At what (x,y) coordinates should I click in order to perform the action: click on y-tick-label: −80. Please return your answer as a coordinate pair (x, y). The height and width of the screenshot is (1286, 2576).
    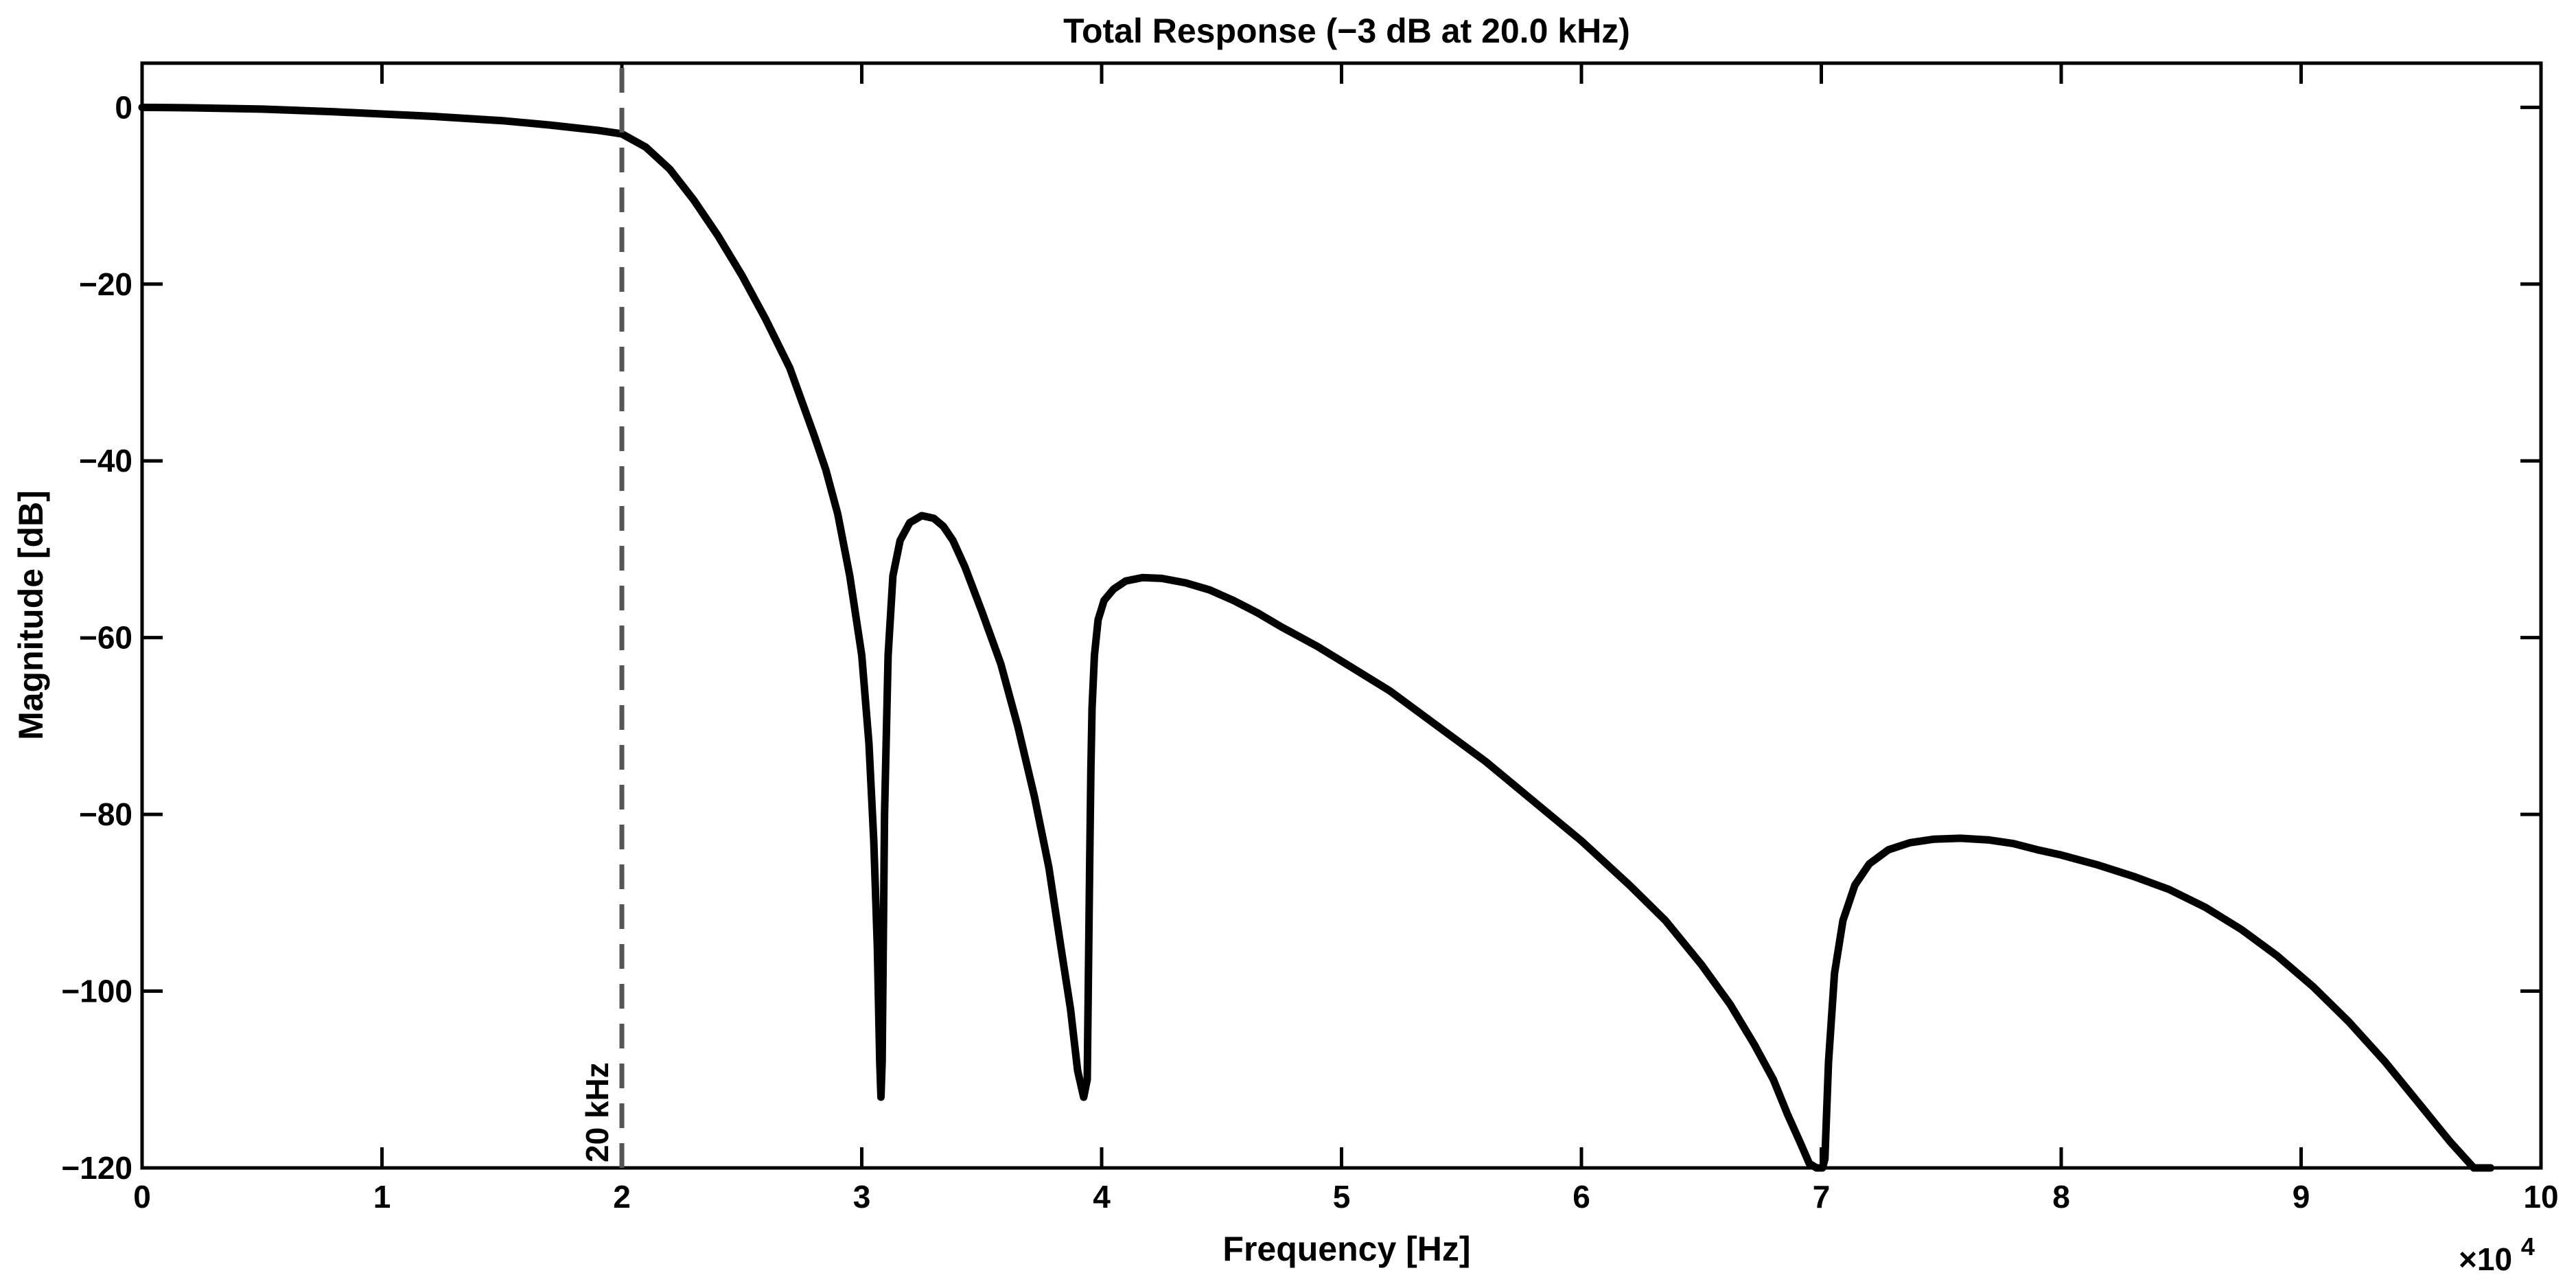
    Looking at the image, I should click on (105, 814).